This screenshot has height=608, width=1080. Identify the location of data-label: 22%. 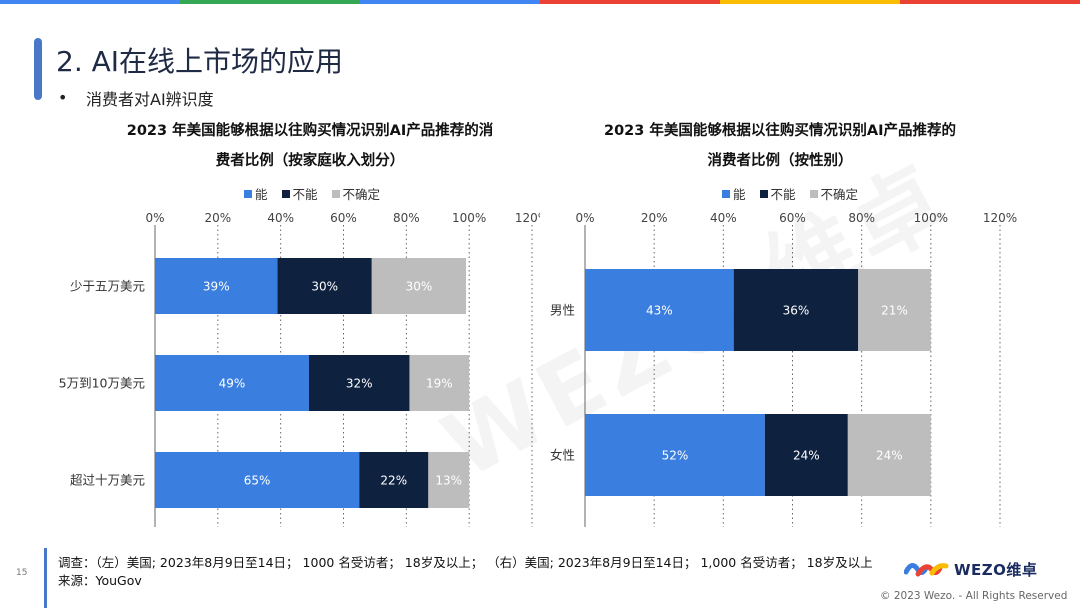
(393, 481).